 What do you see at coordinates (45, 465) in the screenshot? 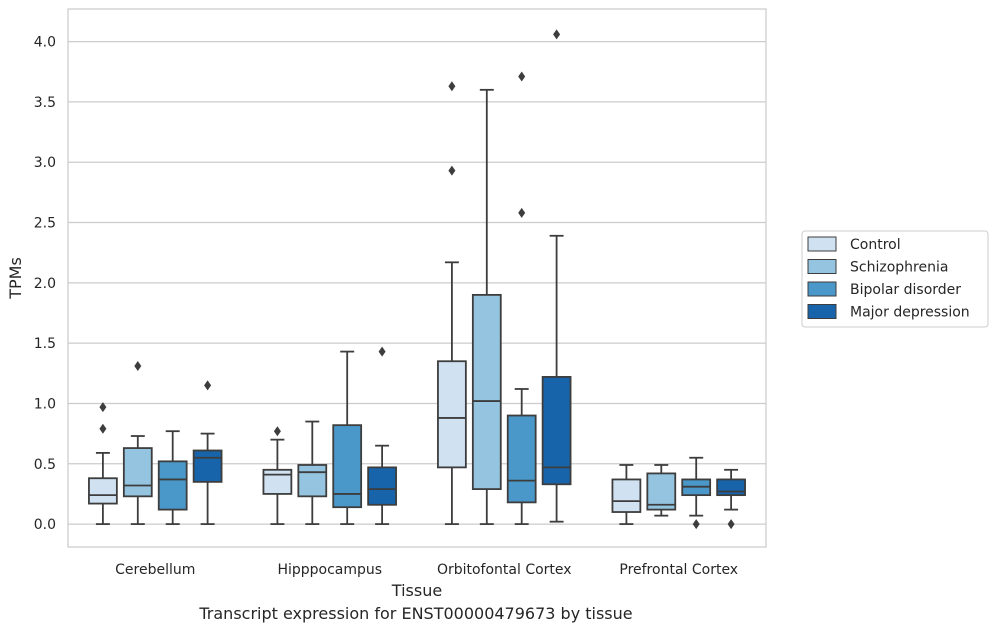
I see `y-tick-label: 0.5` at bounding box center [45, 465].